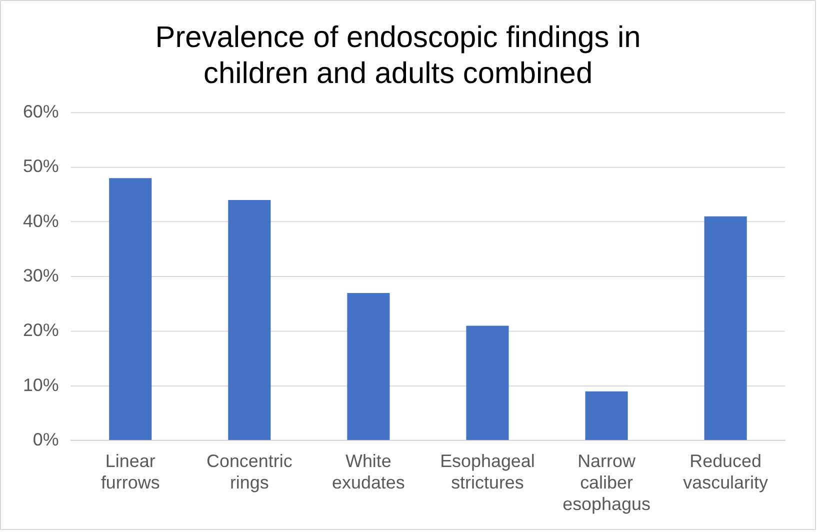  What do you see at coordinates (40, 276) in the screenshot?
I see `y-tick-label: 30%` at bounding box center [40, 276].